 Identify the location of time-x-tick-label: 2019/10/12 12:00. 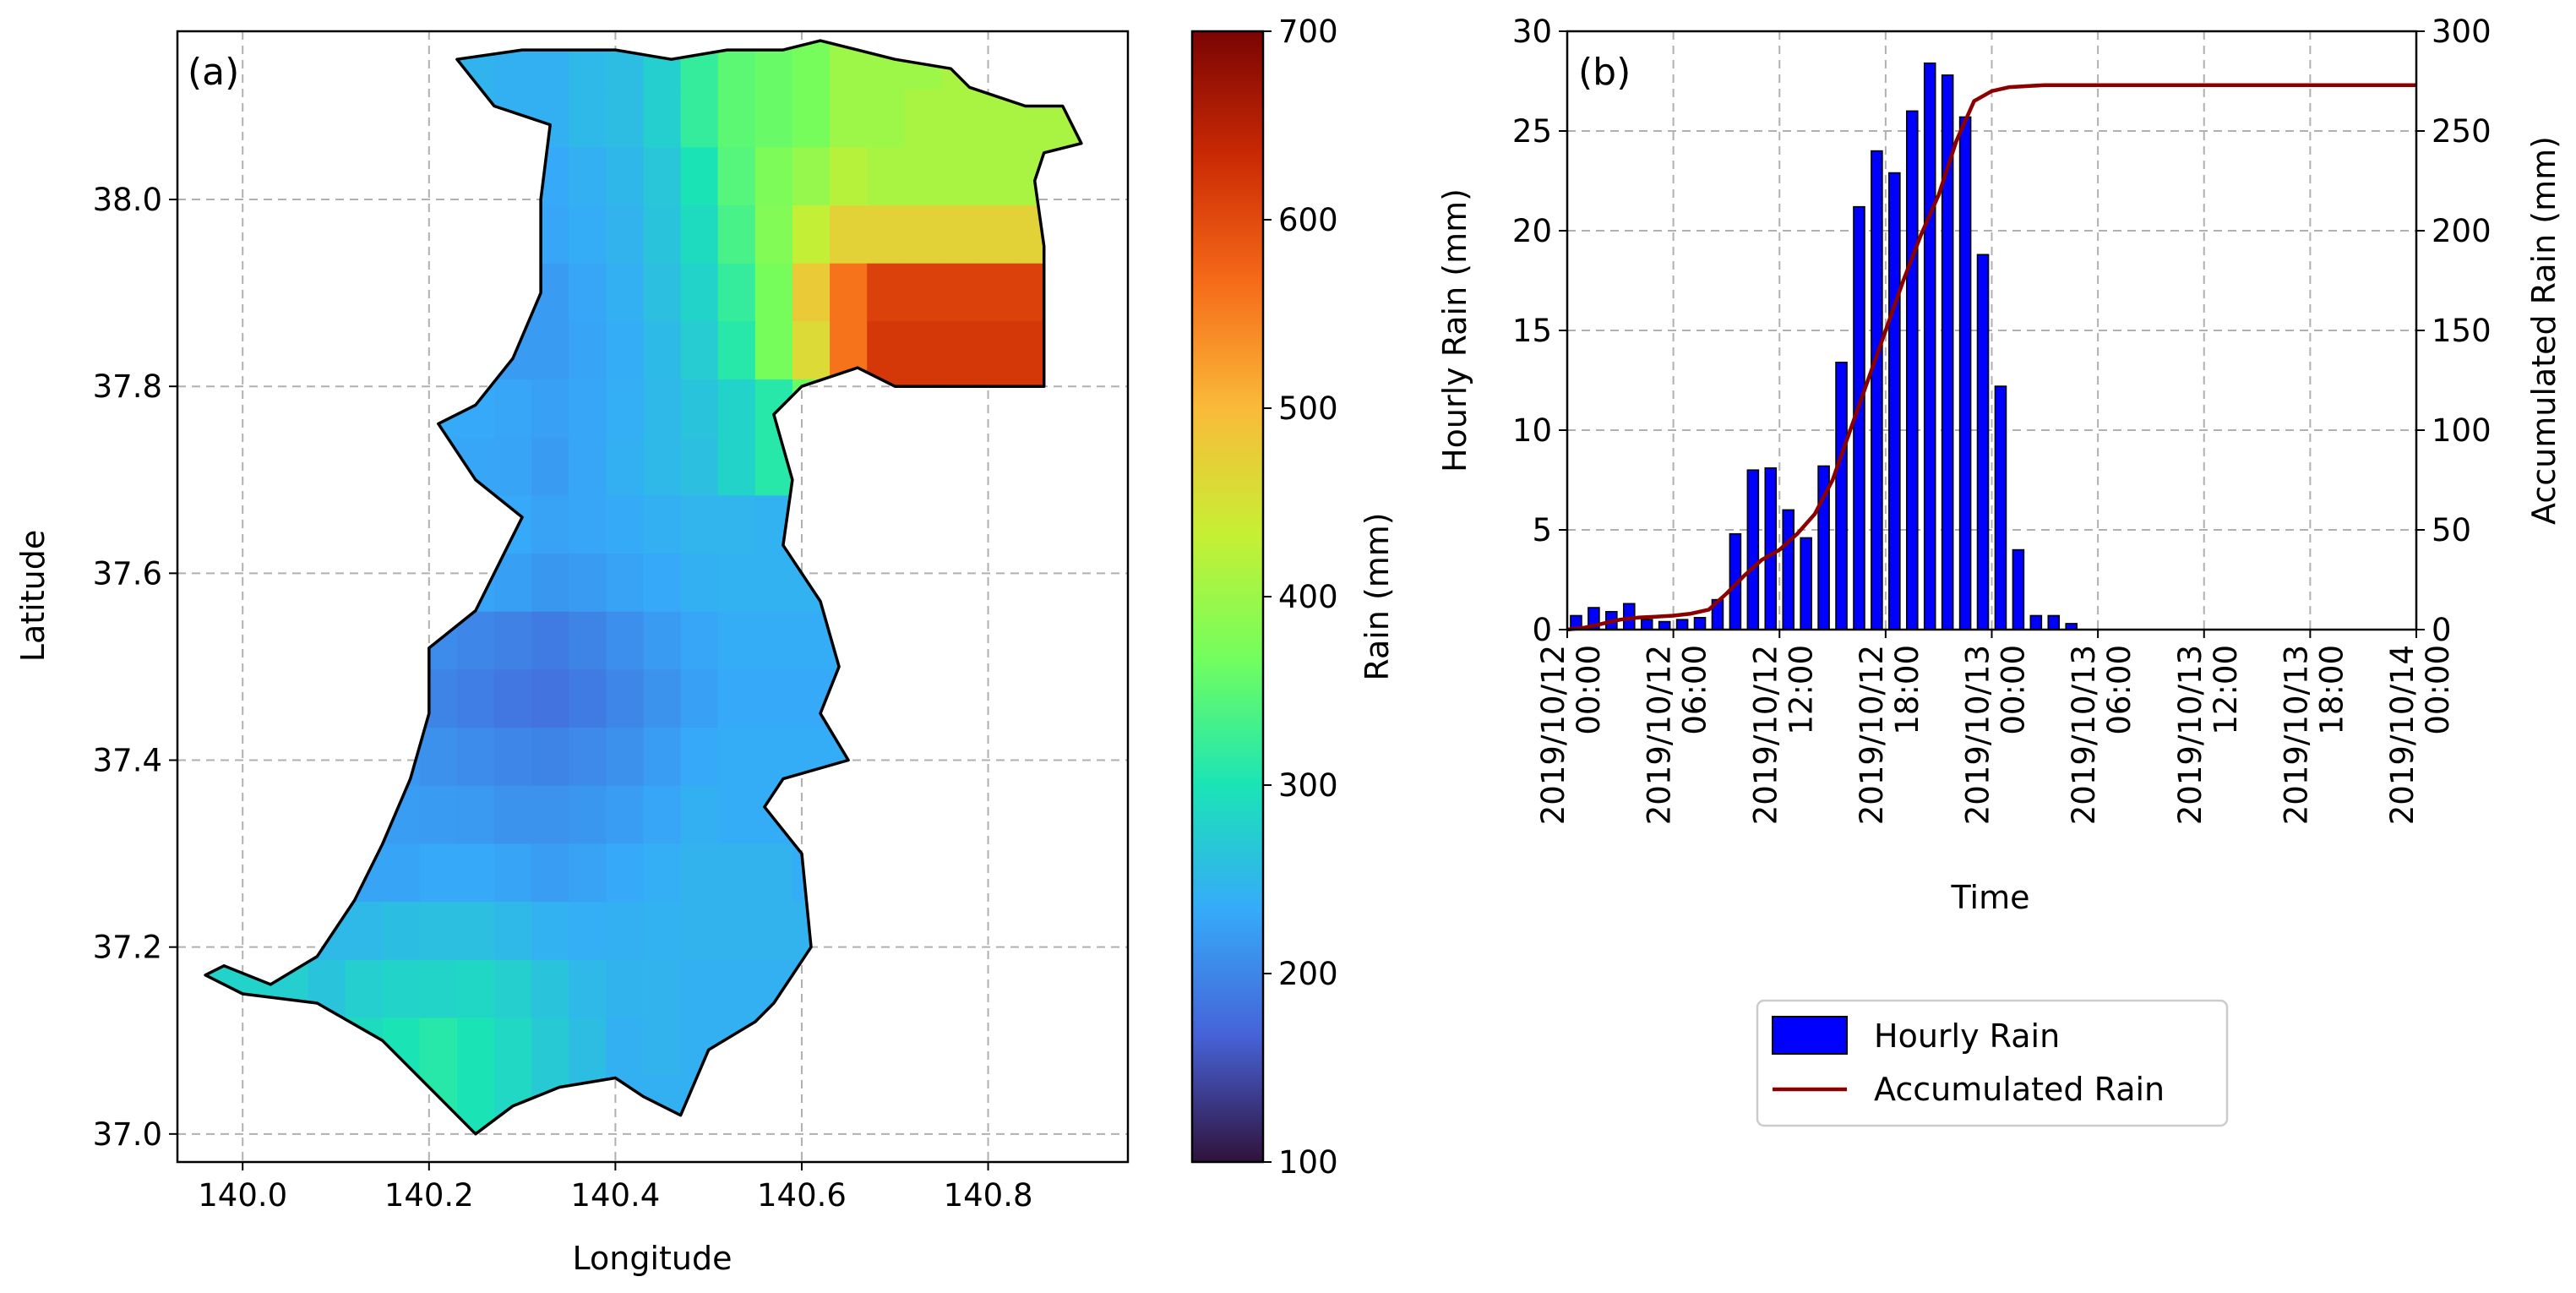
(1783, 735).